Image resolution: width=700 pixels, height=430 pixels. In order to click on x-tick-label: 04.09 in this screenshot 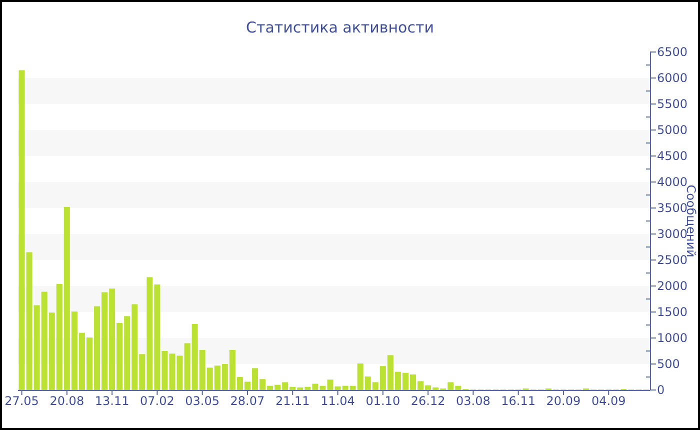, I will do `click(608, 401)`.